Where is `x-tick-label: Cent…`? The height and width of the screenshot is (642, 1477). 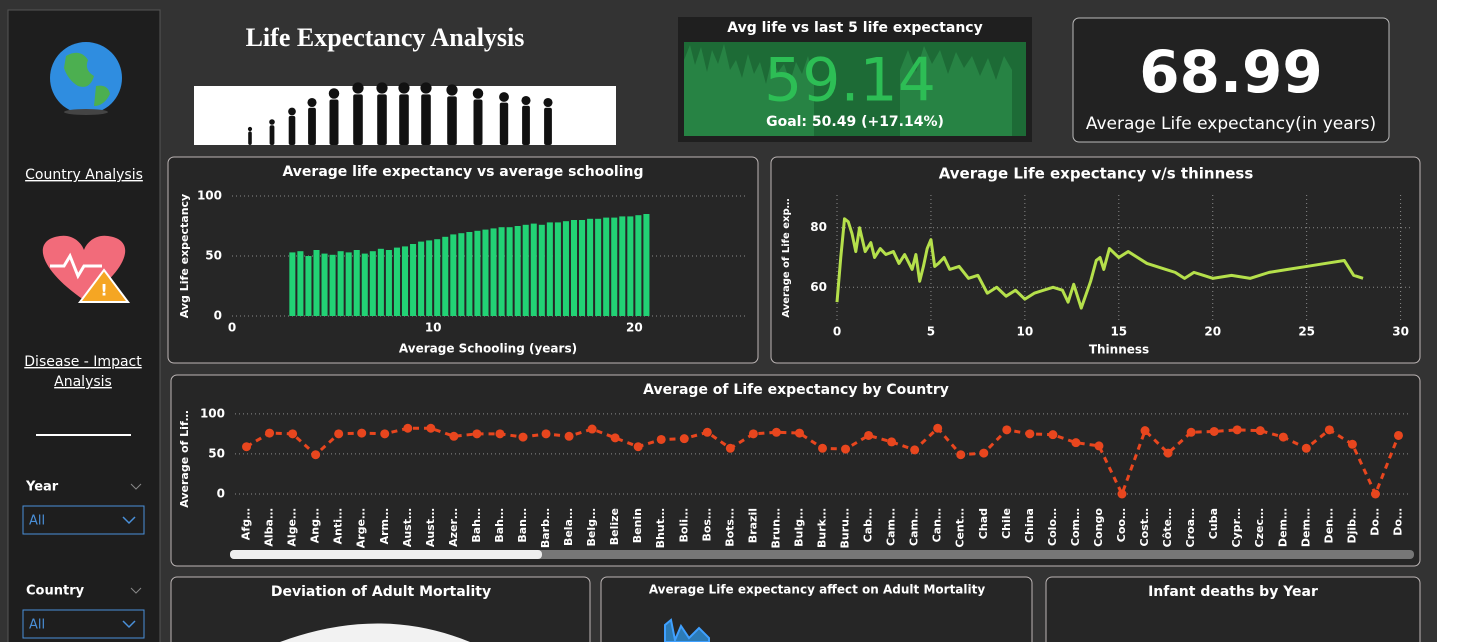
x-tick-label: Cent… is located at coordinates (960, 528).